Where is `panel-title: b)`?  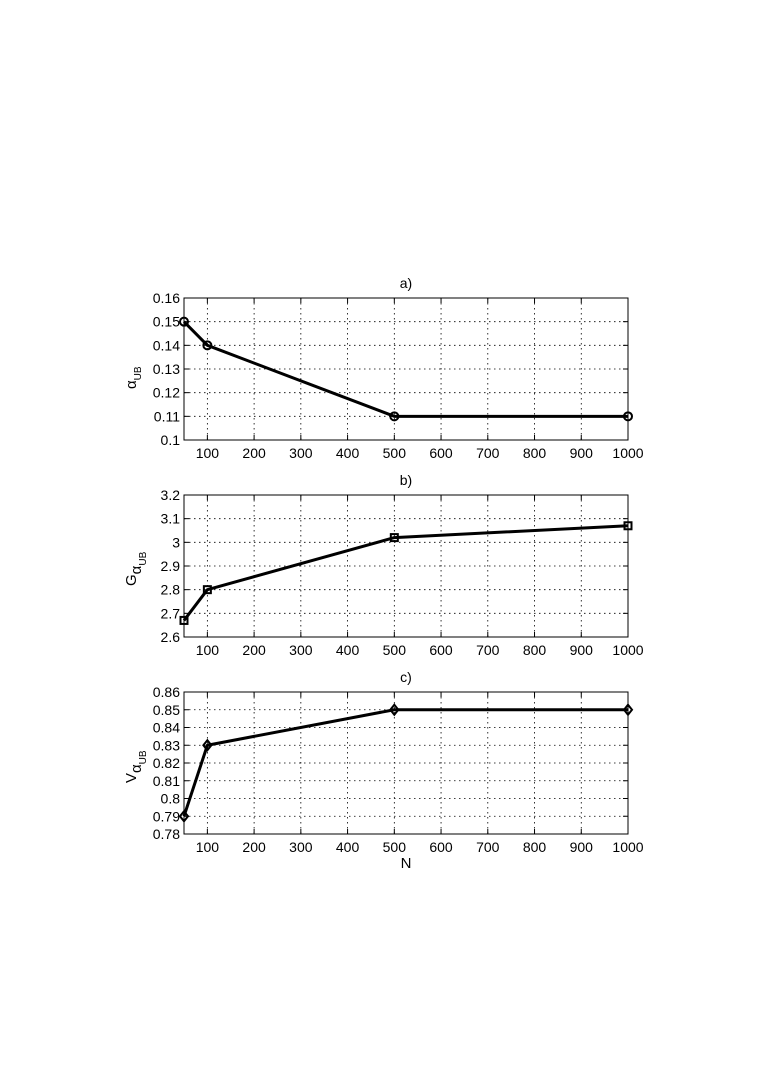 panel-title: b) is located at coordinates (406, 480).